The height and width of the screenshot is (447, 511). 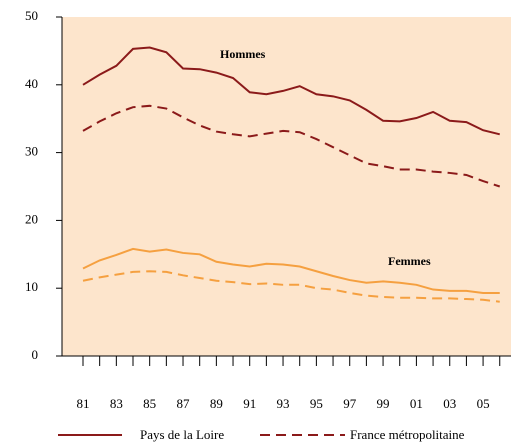 What do you see at coordinates (35, 354) in the screenshot?
I see `y-tick-label: 0` at bounding box center [35, 354].